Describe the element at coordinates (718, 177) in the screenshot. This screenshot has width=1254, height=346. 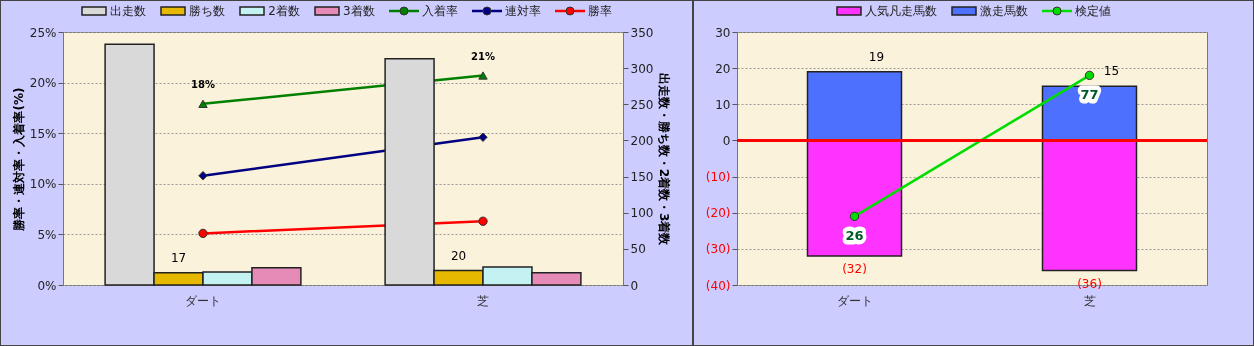
I see `y-tick-label: (10)` at that location.